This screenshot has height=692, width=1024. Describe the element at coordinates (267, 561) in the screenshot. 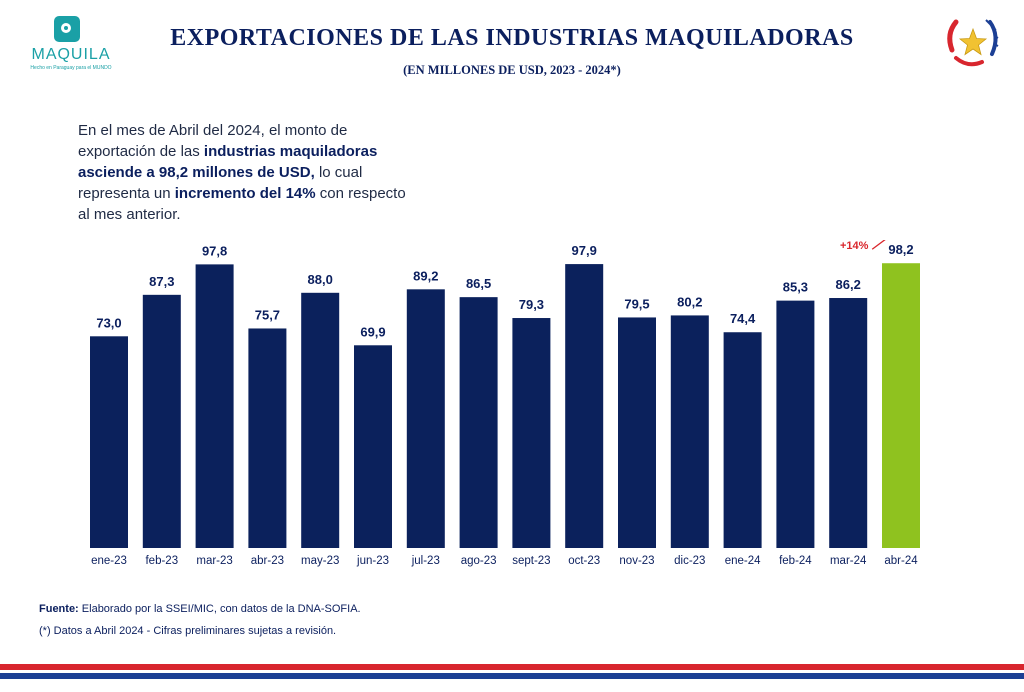

I see `x-tick-abr-23: abr-23` at that location.